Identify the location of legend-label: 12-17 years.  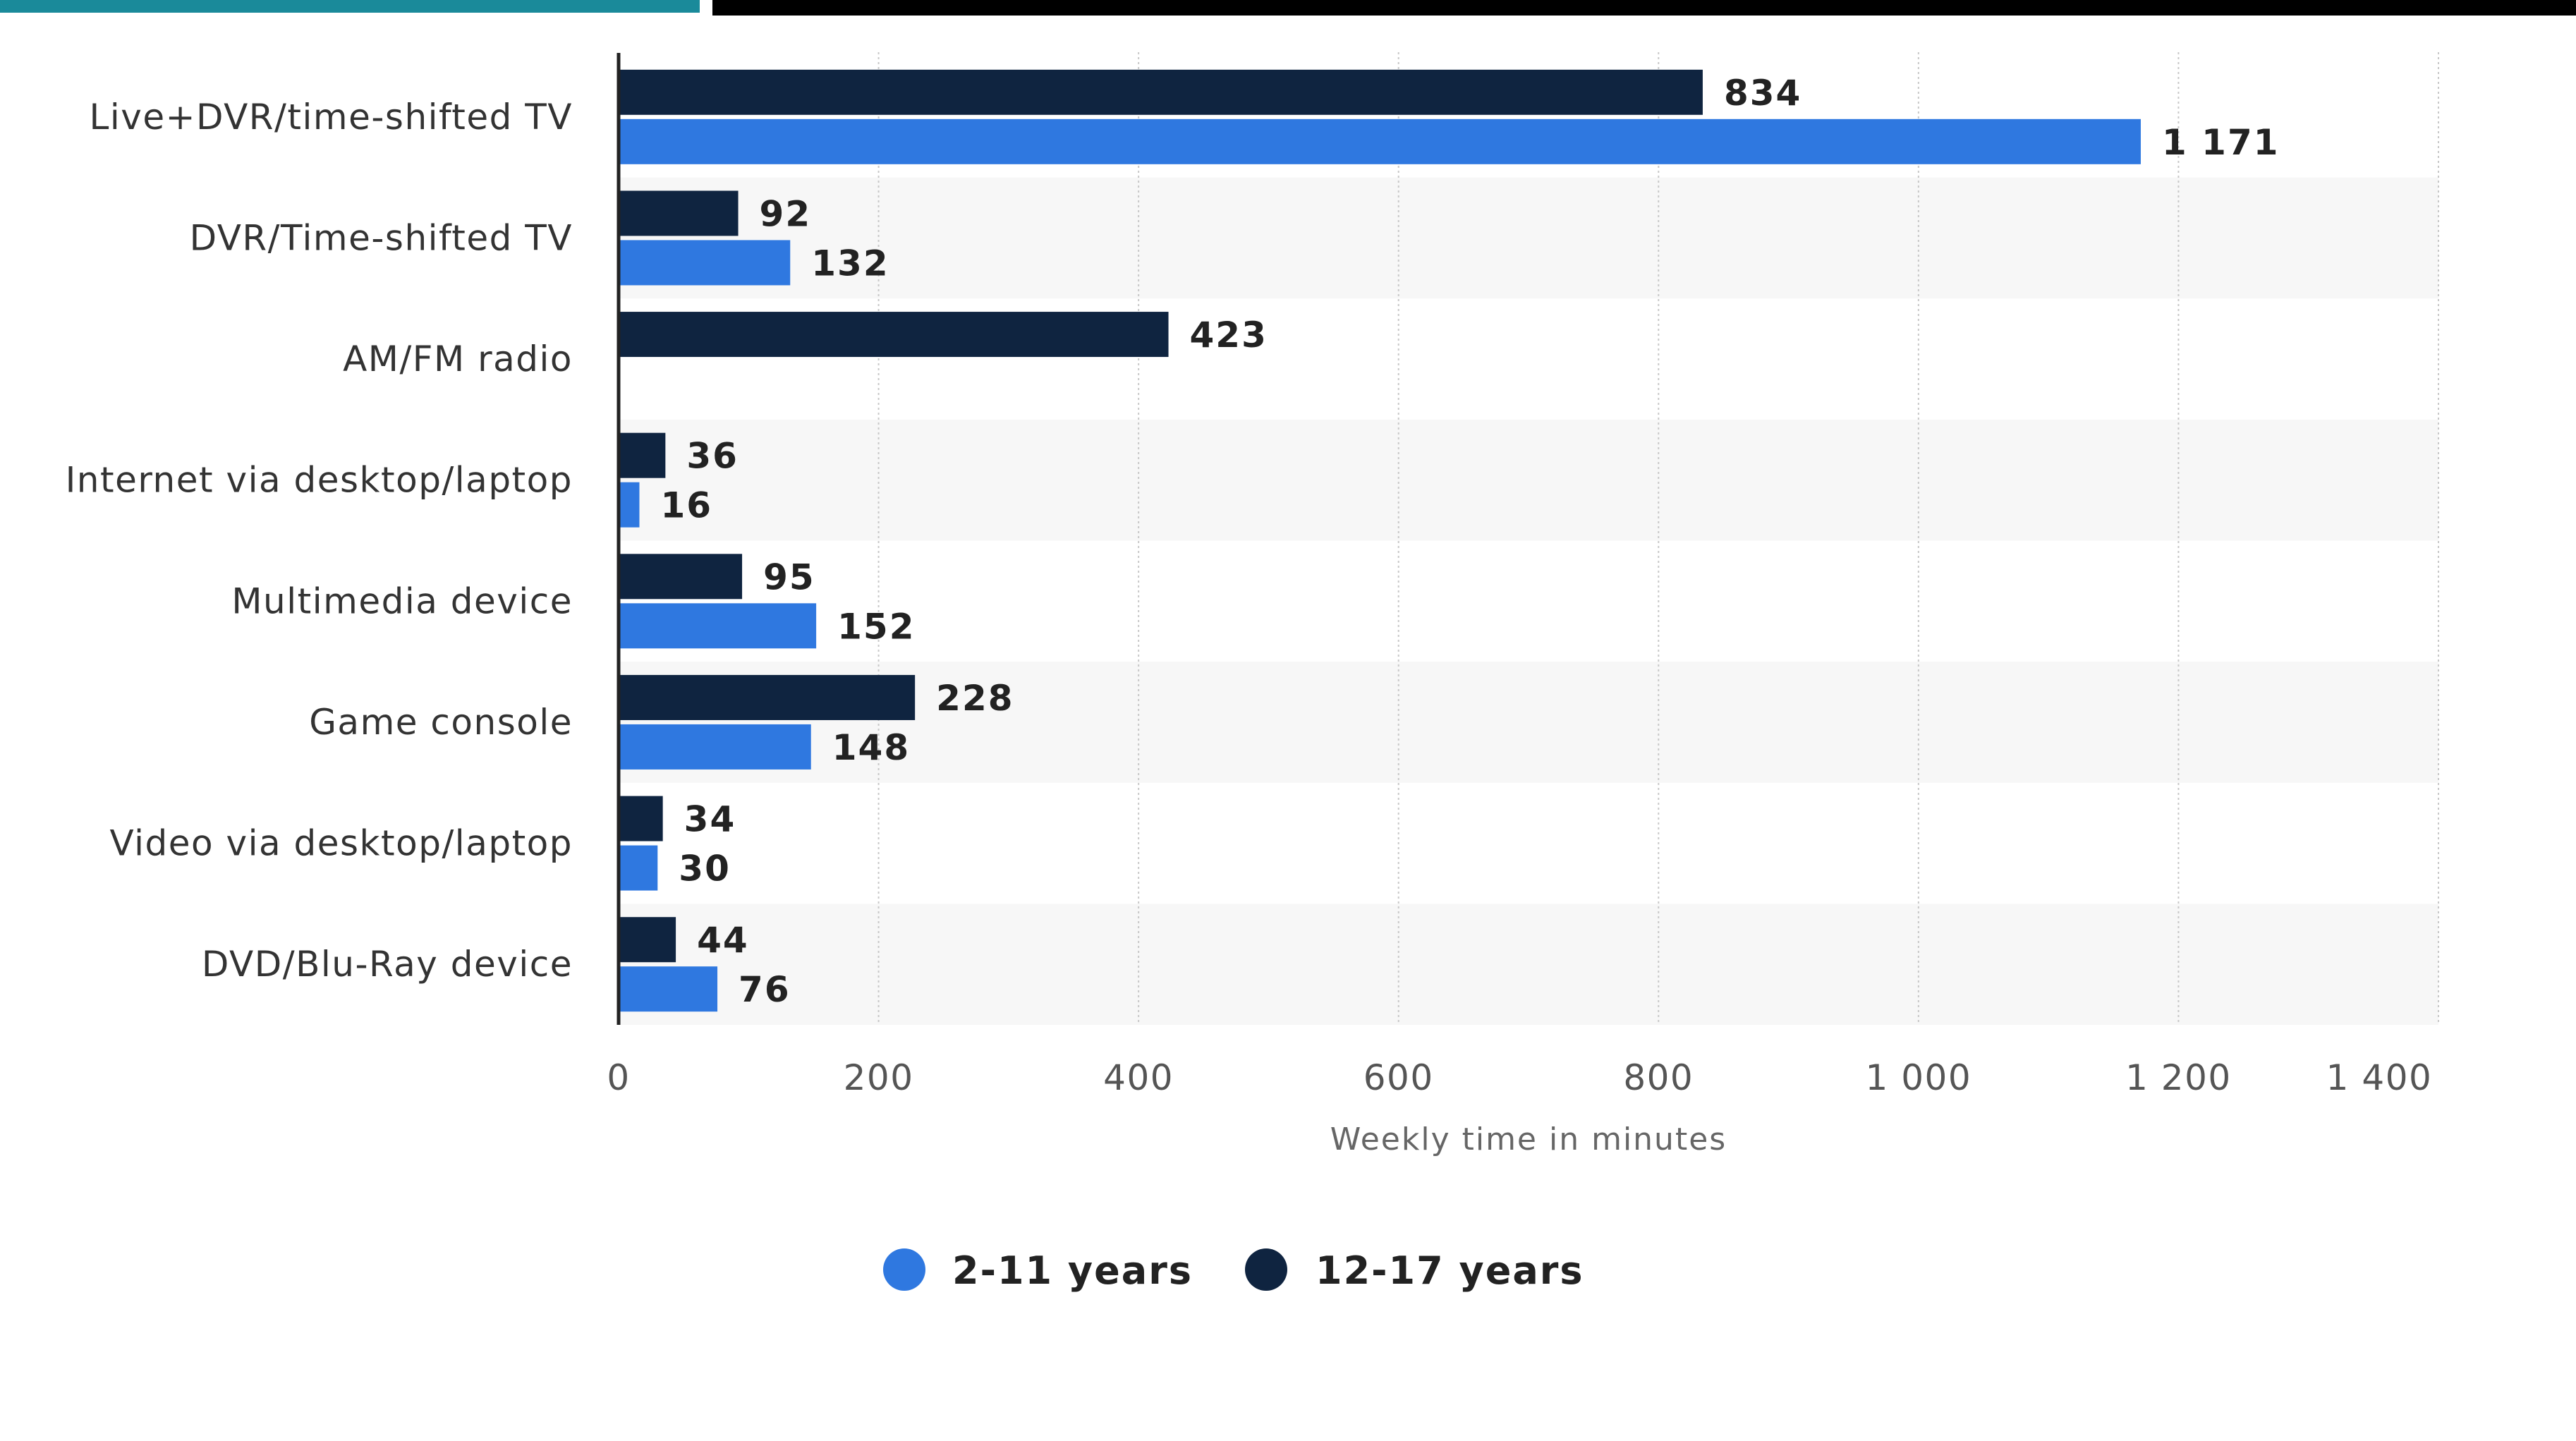
(1450, 1270).